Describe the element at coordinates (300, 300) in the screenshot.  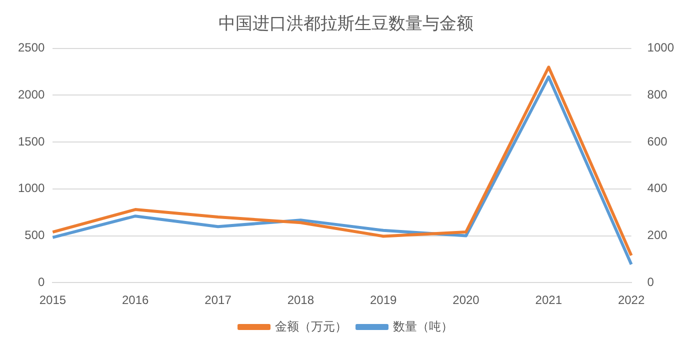
I see `x-tick-label: 2018` at that location.